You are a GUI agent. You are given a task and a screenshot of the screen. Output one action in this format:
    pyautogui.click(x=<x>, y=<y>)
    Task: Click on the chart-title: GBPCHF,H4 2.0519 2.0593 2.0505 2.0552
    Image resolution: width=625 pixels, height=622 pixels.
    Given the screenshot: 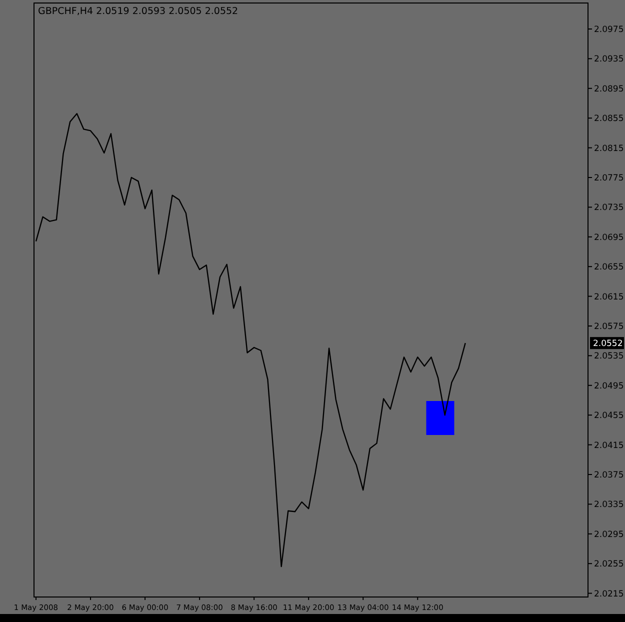 What is the action you would take?
    pyautogui.click(x=138, y=11)
    